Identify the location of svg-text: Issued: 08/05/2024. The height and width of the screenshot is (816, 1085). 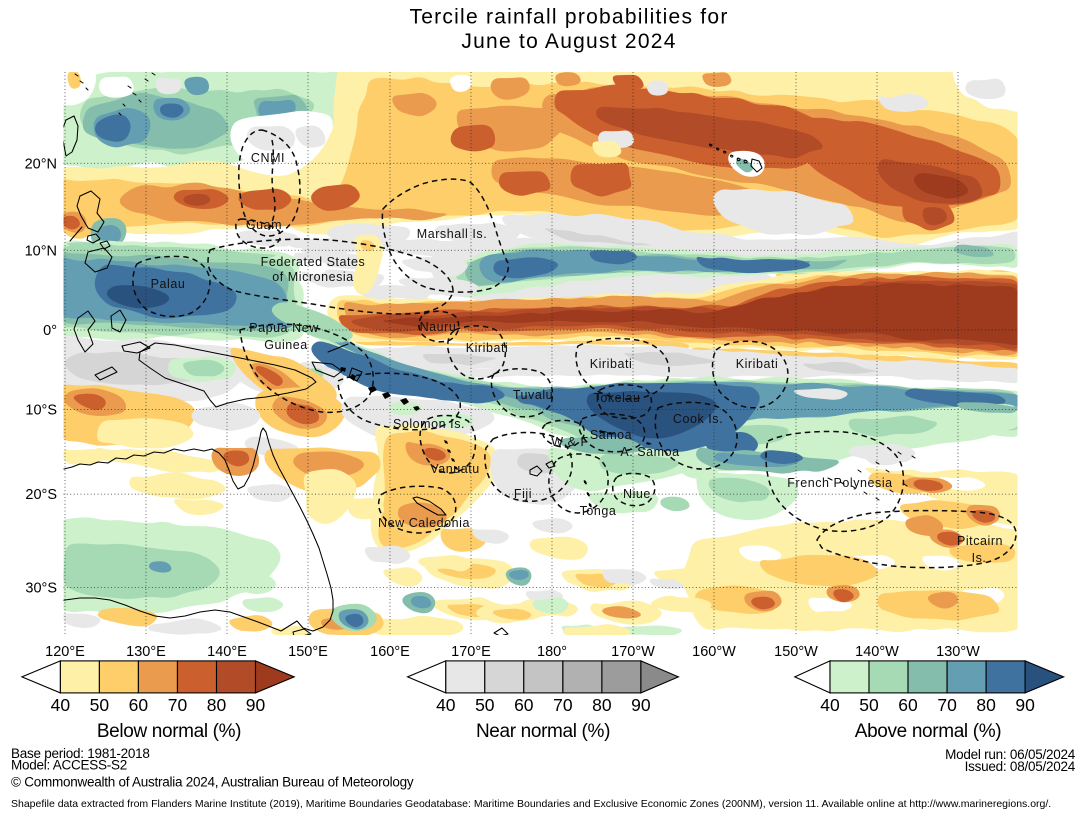
(1020, 766).